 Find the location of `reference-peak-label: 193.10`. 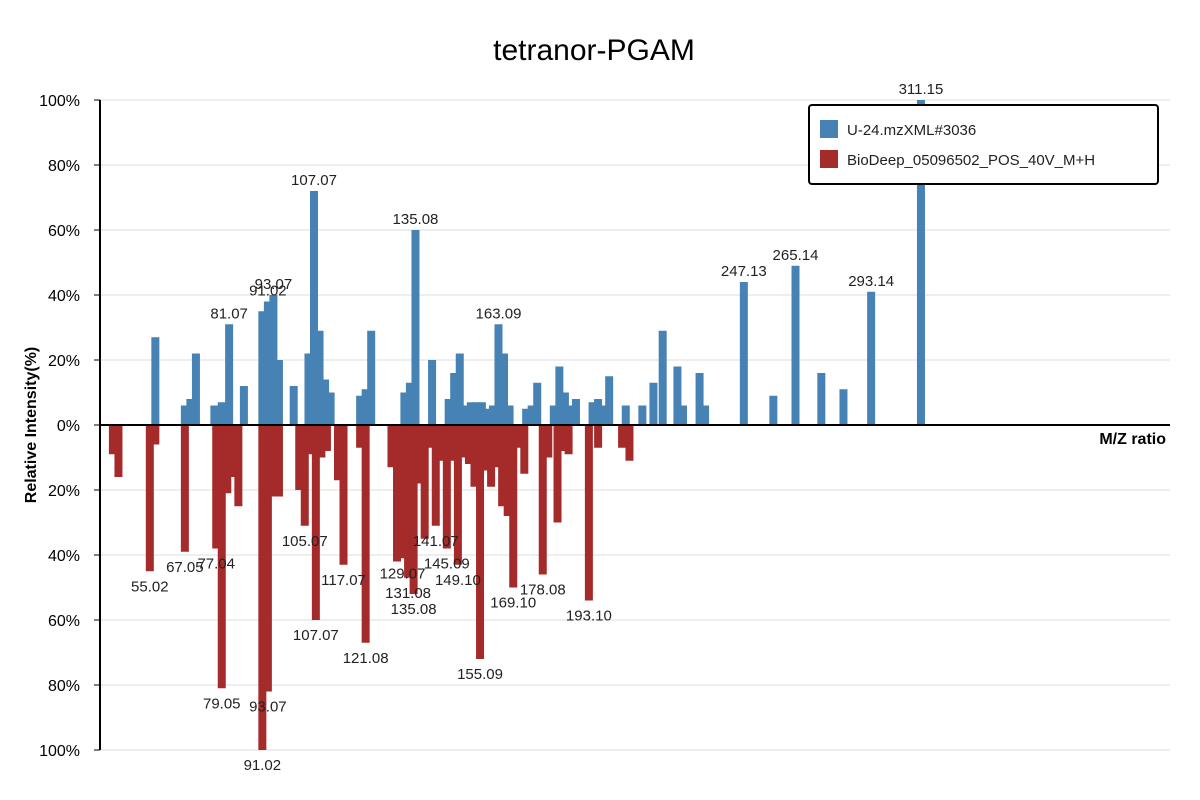

reference-peak-label: 193.10 is located at coordinates (589, 616).